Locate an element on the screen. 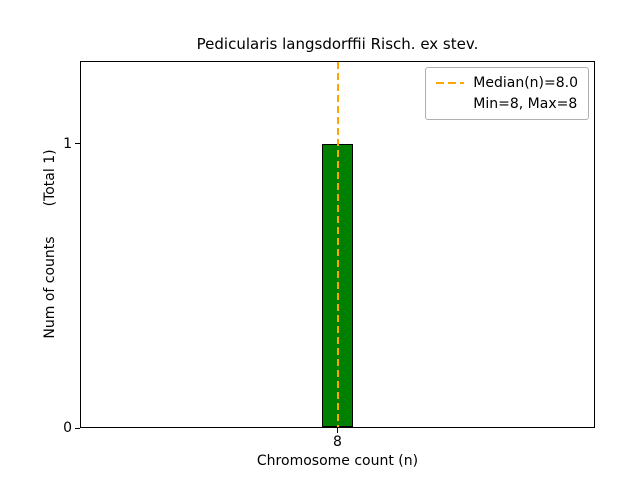 Image resolution: width=640 pixels, height=480 pixels. y-tick-0: 0 is located at coordinates (67, 428).